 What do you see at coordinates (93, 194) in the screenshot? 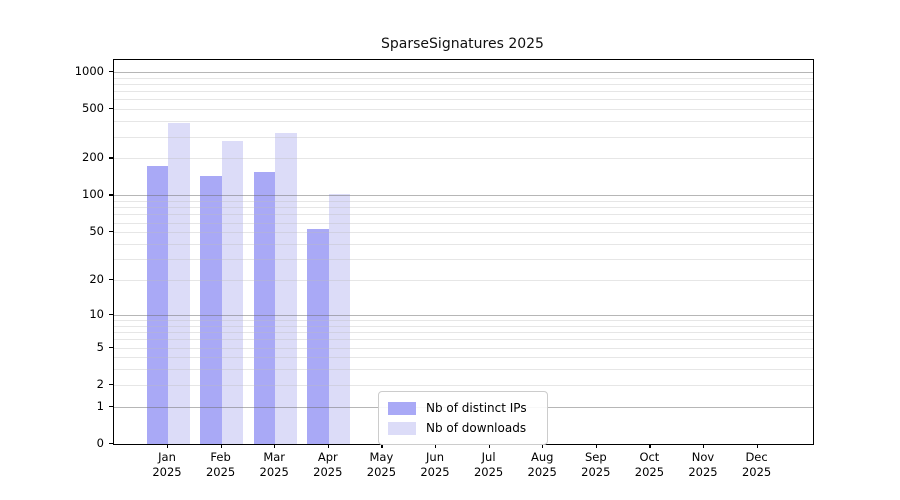
I see `y-tick-label: 100` at bounding box center [93, 194].